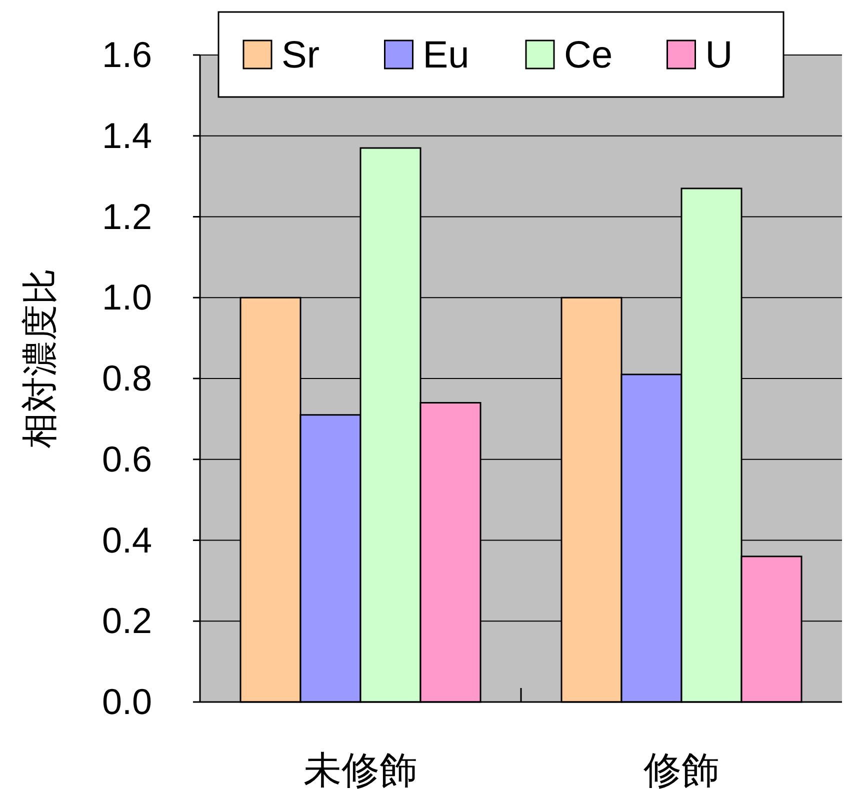 This screenshot has width=844, height=789. I want to click on y-tick-label: 0.8, so click(127, 378).